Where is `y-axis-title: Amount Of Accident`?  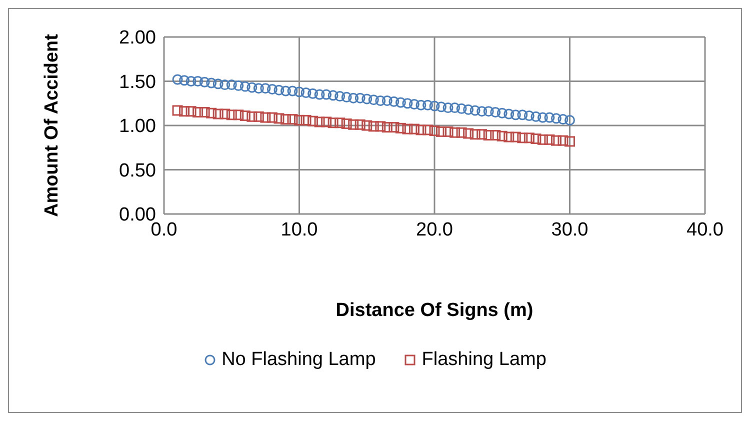
y-axis-title: Amount Of Accident is located at coordinates (52, 125).